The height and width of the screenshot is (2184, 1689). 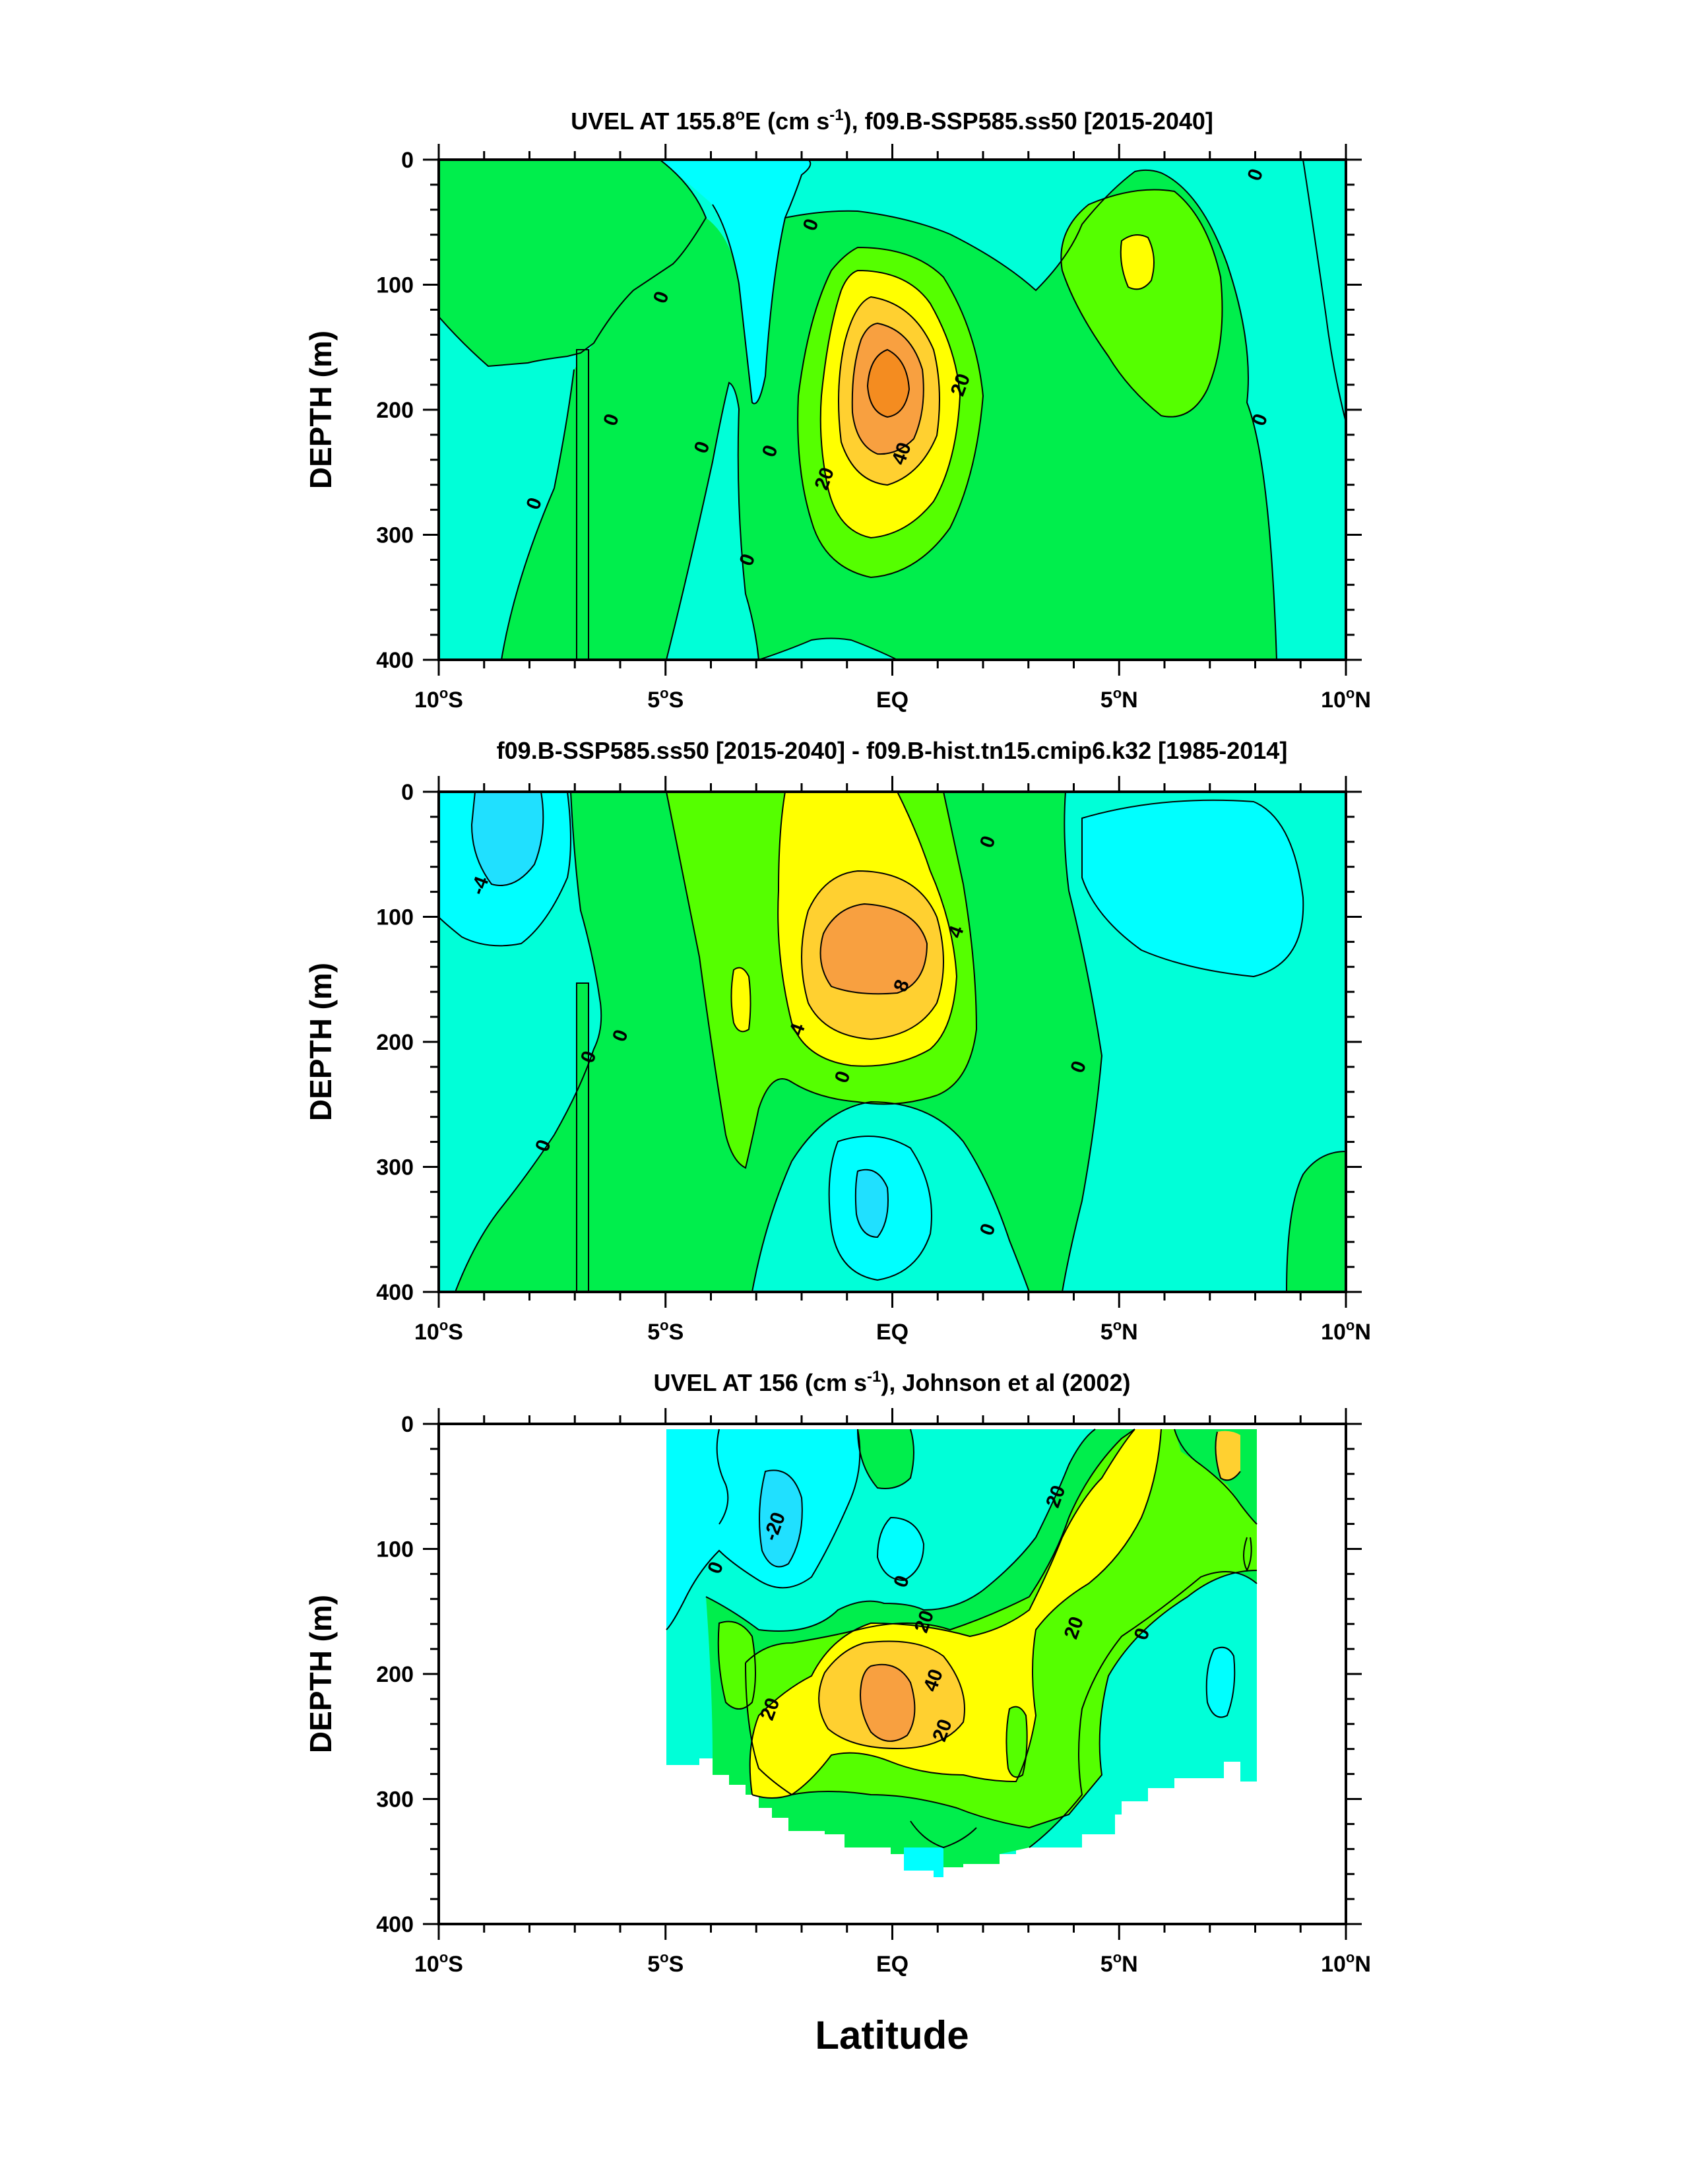 I want to click on p3-fill-cyan-south, so click(x=923, y=1862).